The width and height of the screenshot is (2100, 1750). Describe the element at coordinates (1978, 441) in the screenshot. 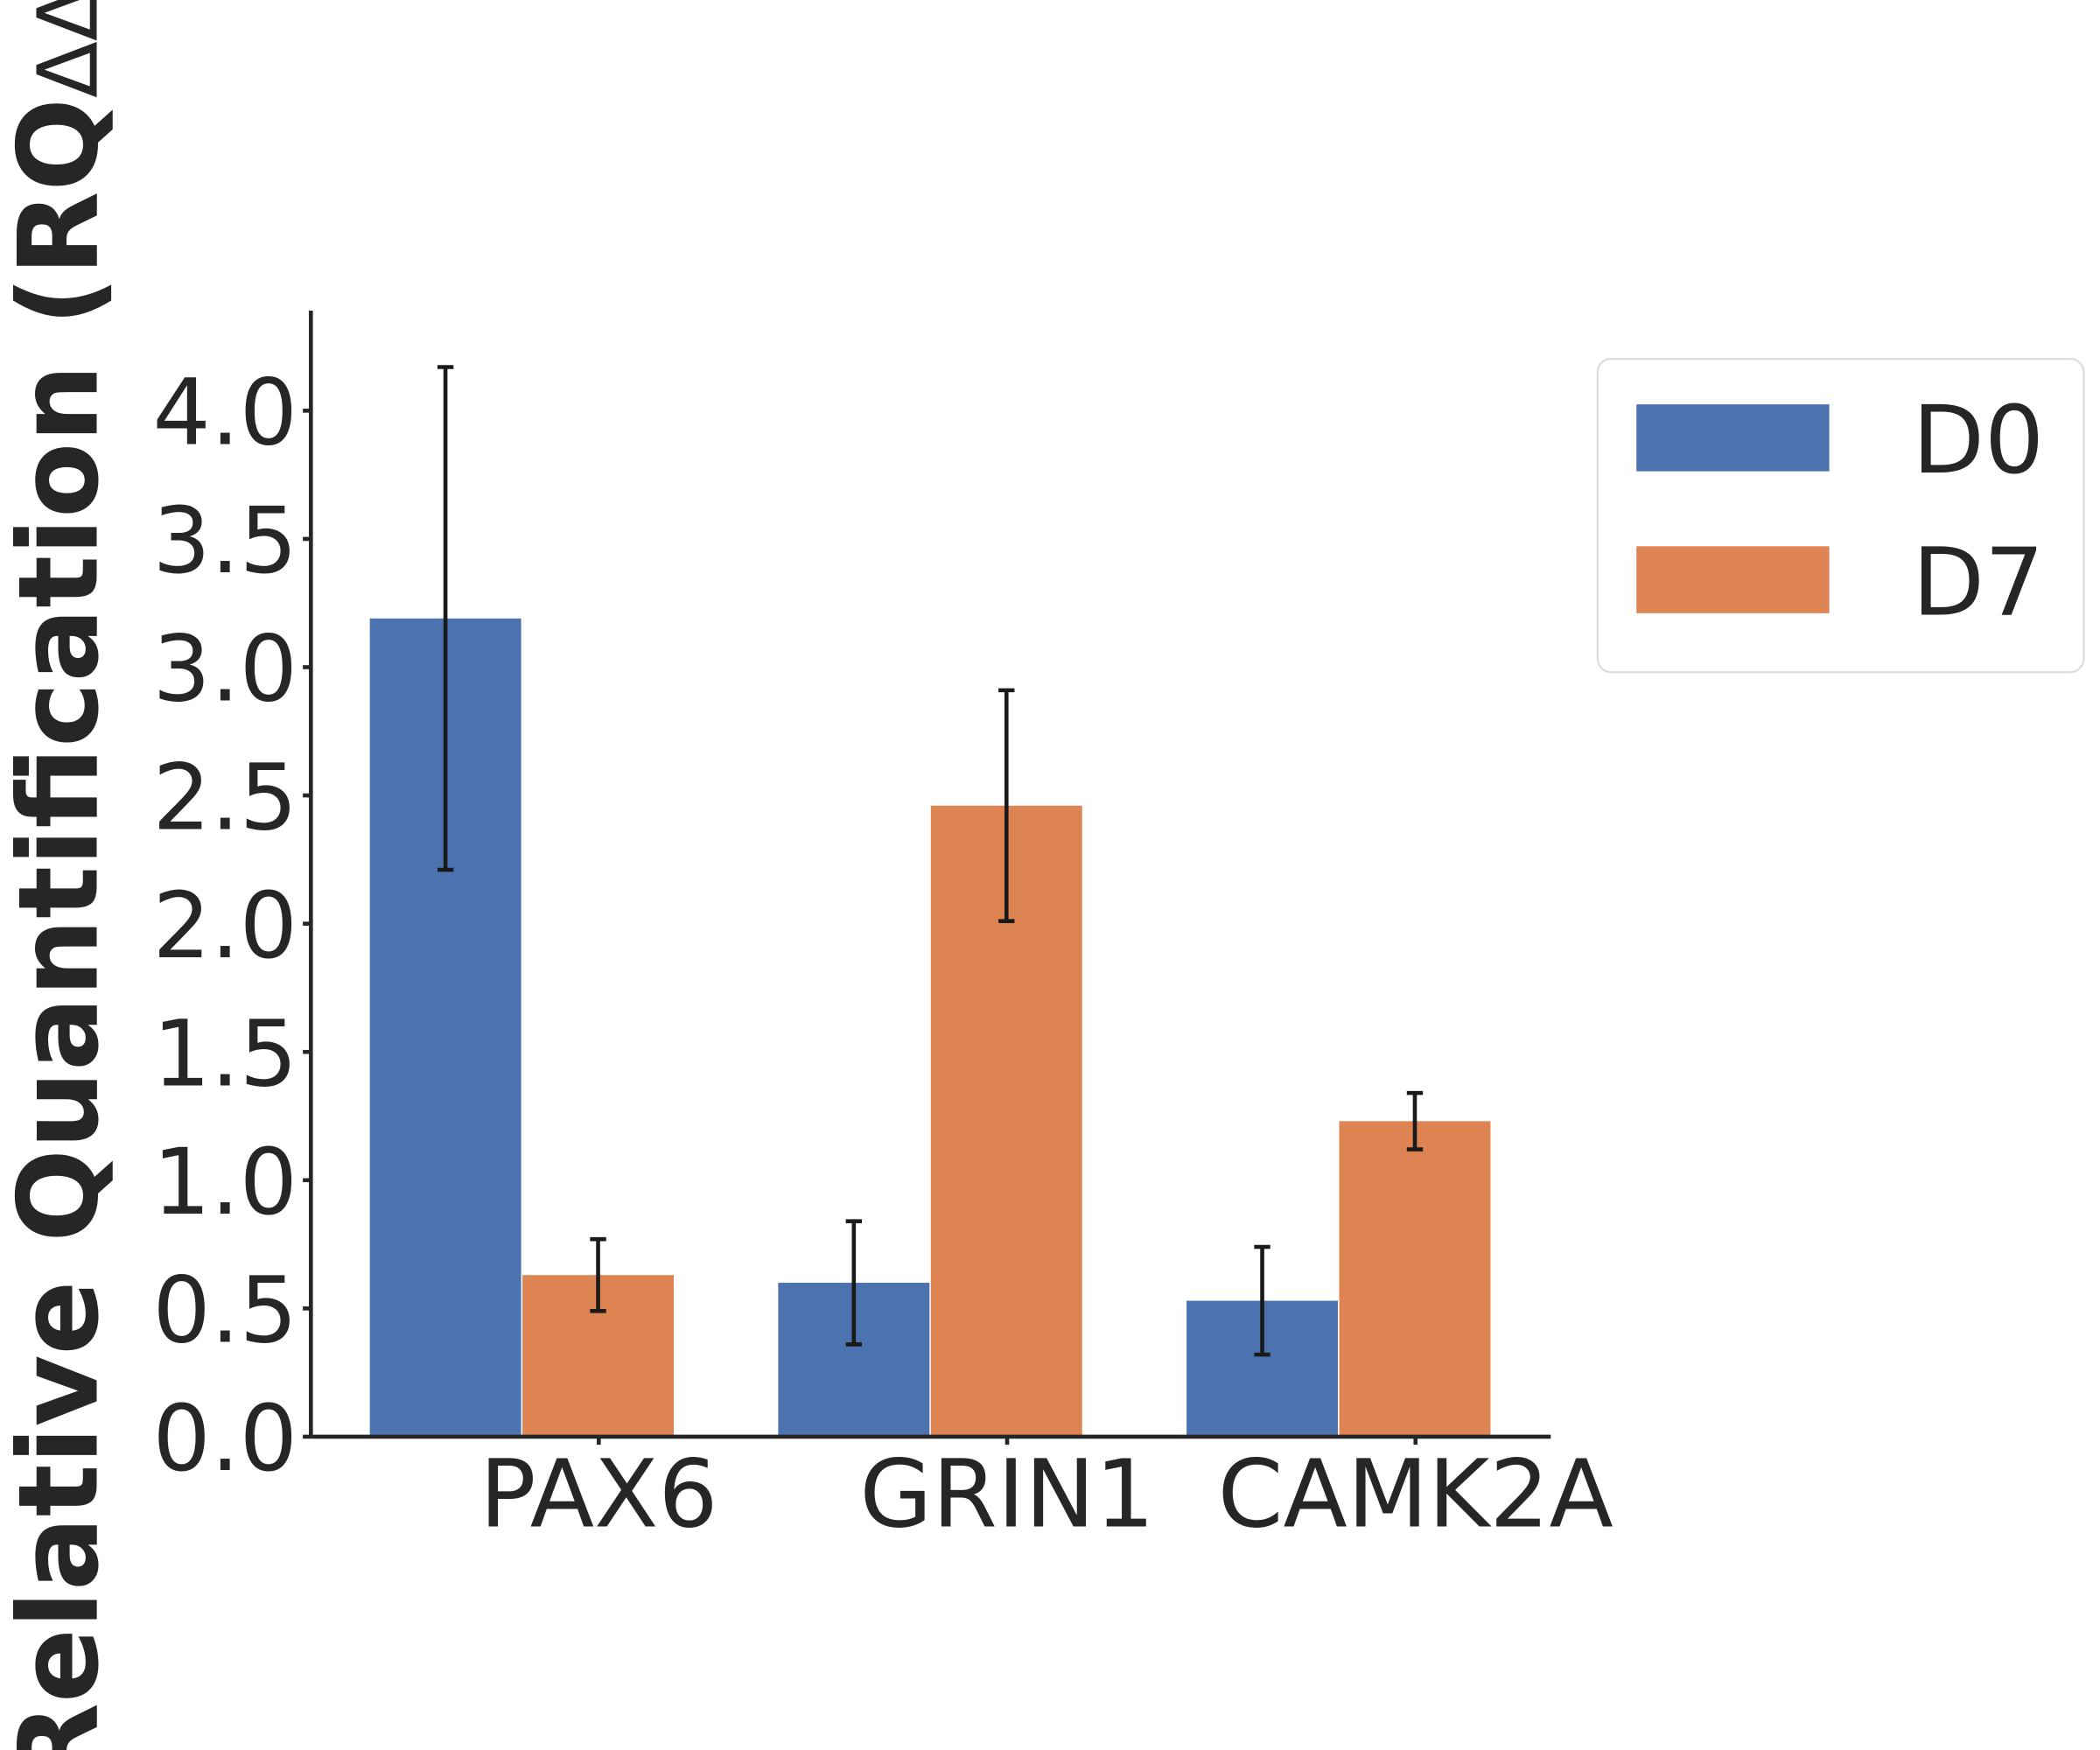

I see `legend-label: D0` at that location.